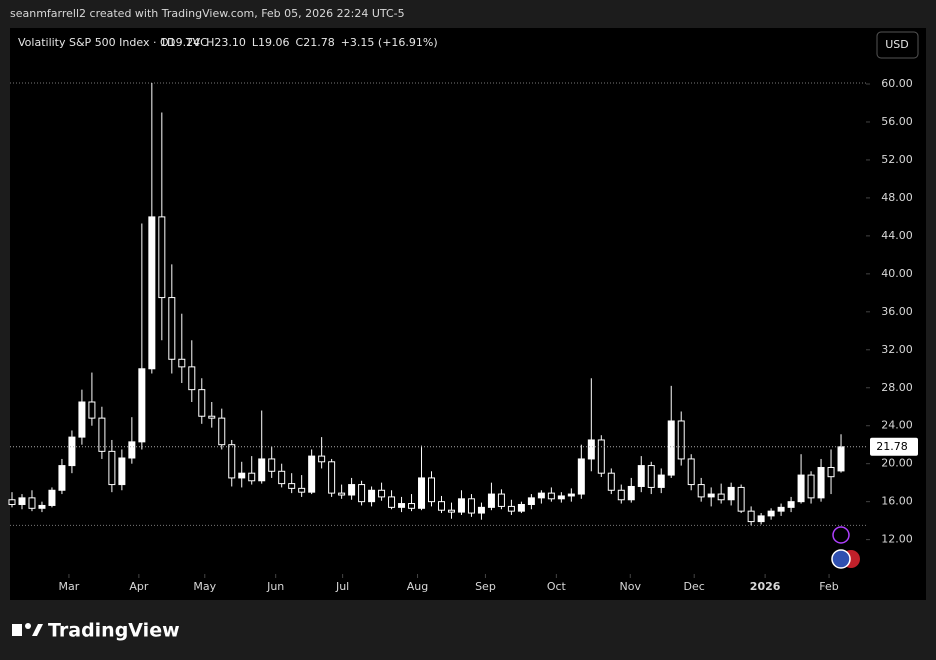  Describe the element at coordinates (389, 42) in the screenshot. I see `ohlc-label: +3.15 (+16.91%)` at that location.